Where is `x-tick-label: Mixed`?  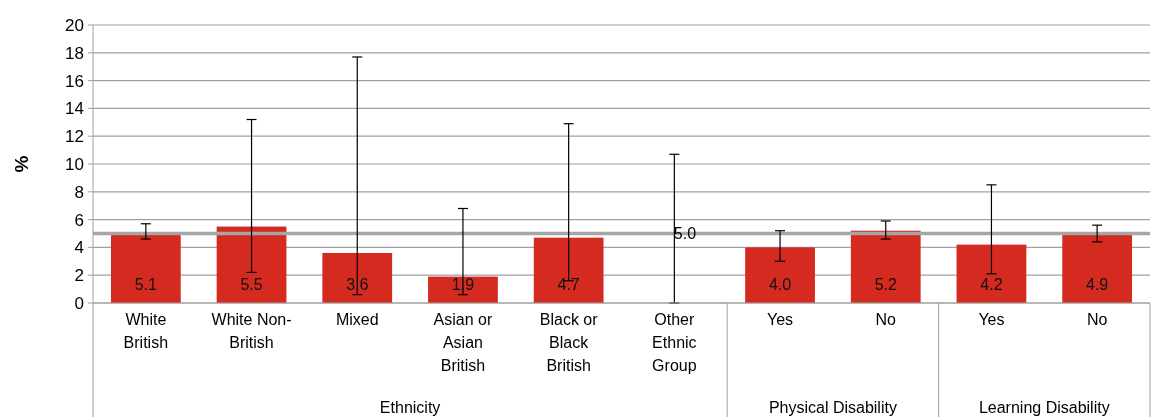
x-tick-label: Mixed is located at coordinates (357, 319).